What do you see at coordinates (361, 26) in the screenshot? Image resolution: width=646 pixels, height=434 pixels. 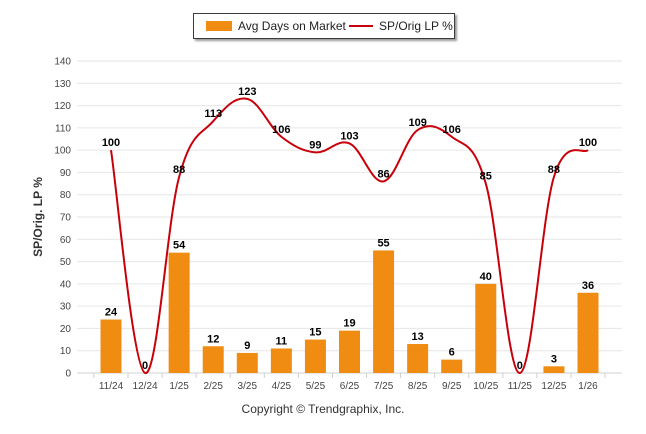 I see `legend-line-swatch` at bounding box center [361, 26].